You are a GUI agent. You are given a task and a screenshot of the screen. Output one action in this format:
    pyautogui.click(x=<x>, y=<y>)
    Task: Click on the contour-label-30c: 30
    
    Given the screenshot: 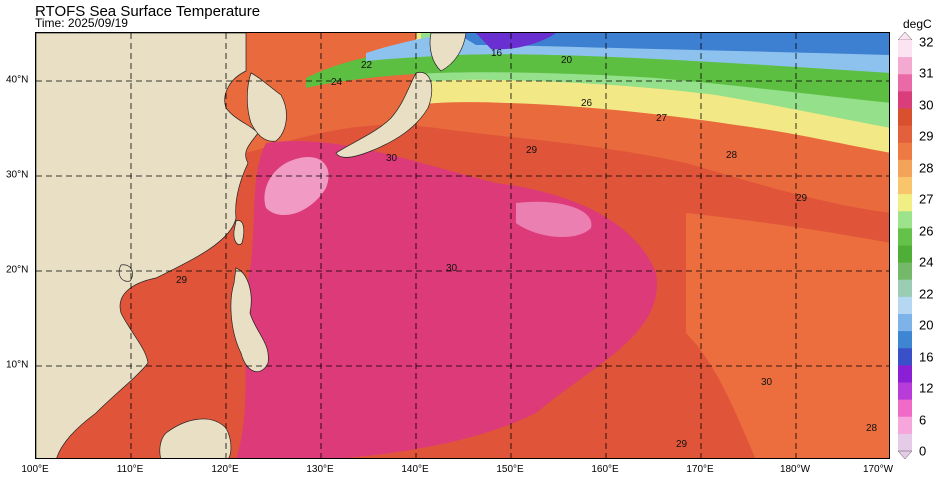 What is the action you would take?
    pyautogui.click(x=767, y=382)
    